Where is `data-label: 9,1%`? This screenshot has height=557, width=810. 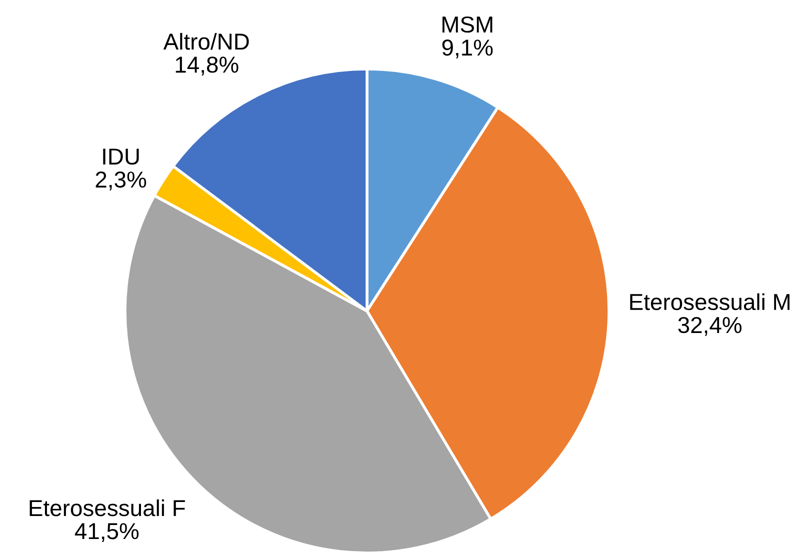 data-label: 9,1% is located at coordinates (467, 48).